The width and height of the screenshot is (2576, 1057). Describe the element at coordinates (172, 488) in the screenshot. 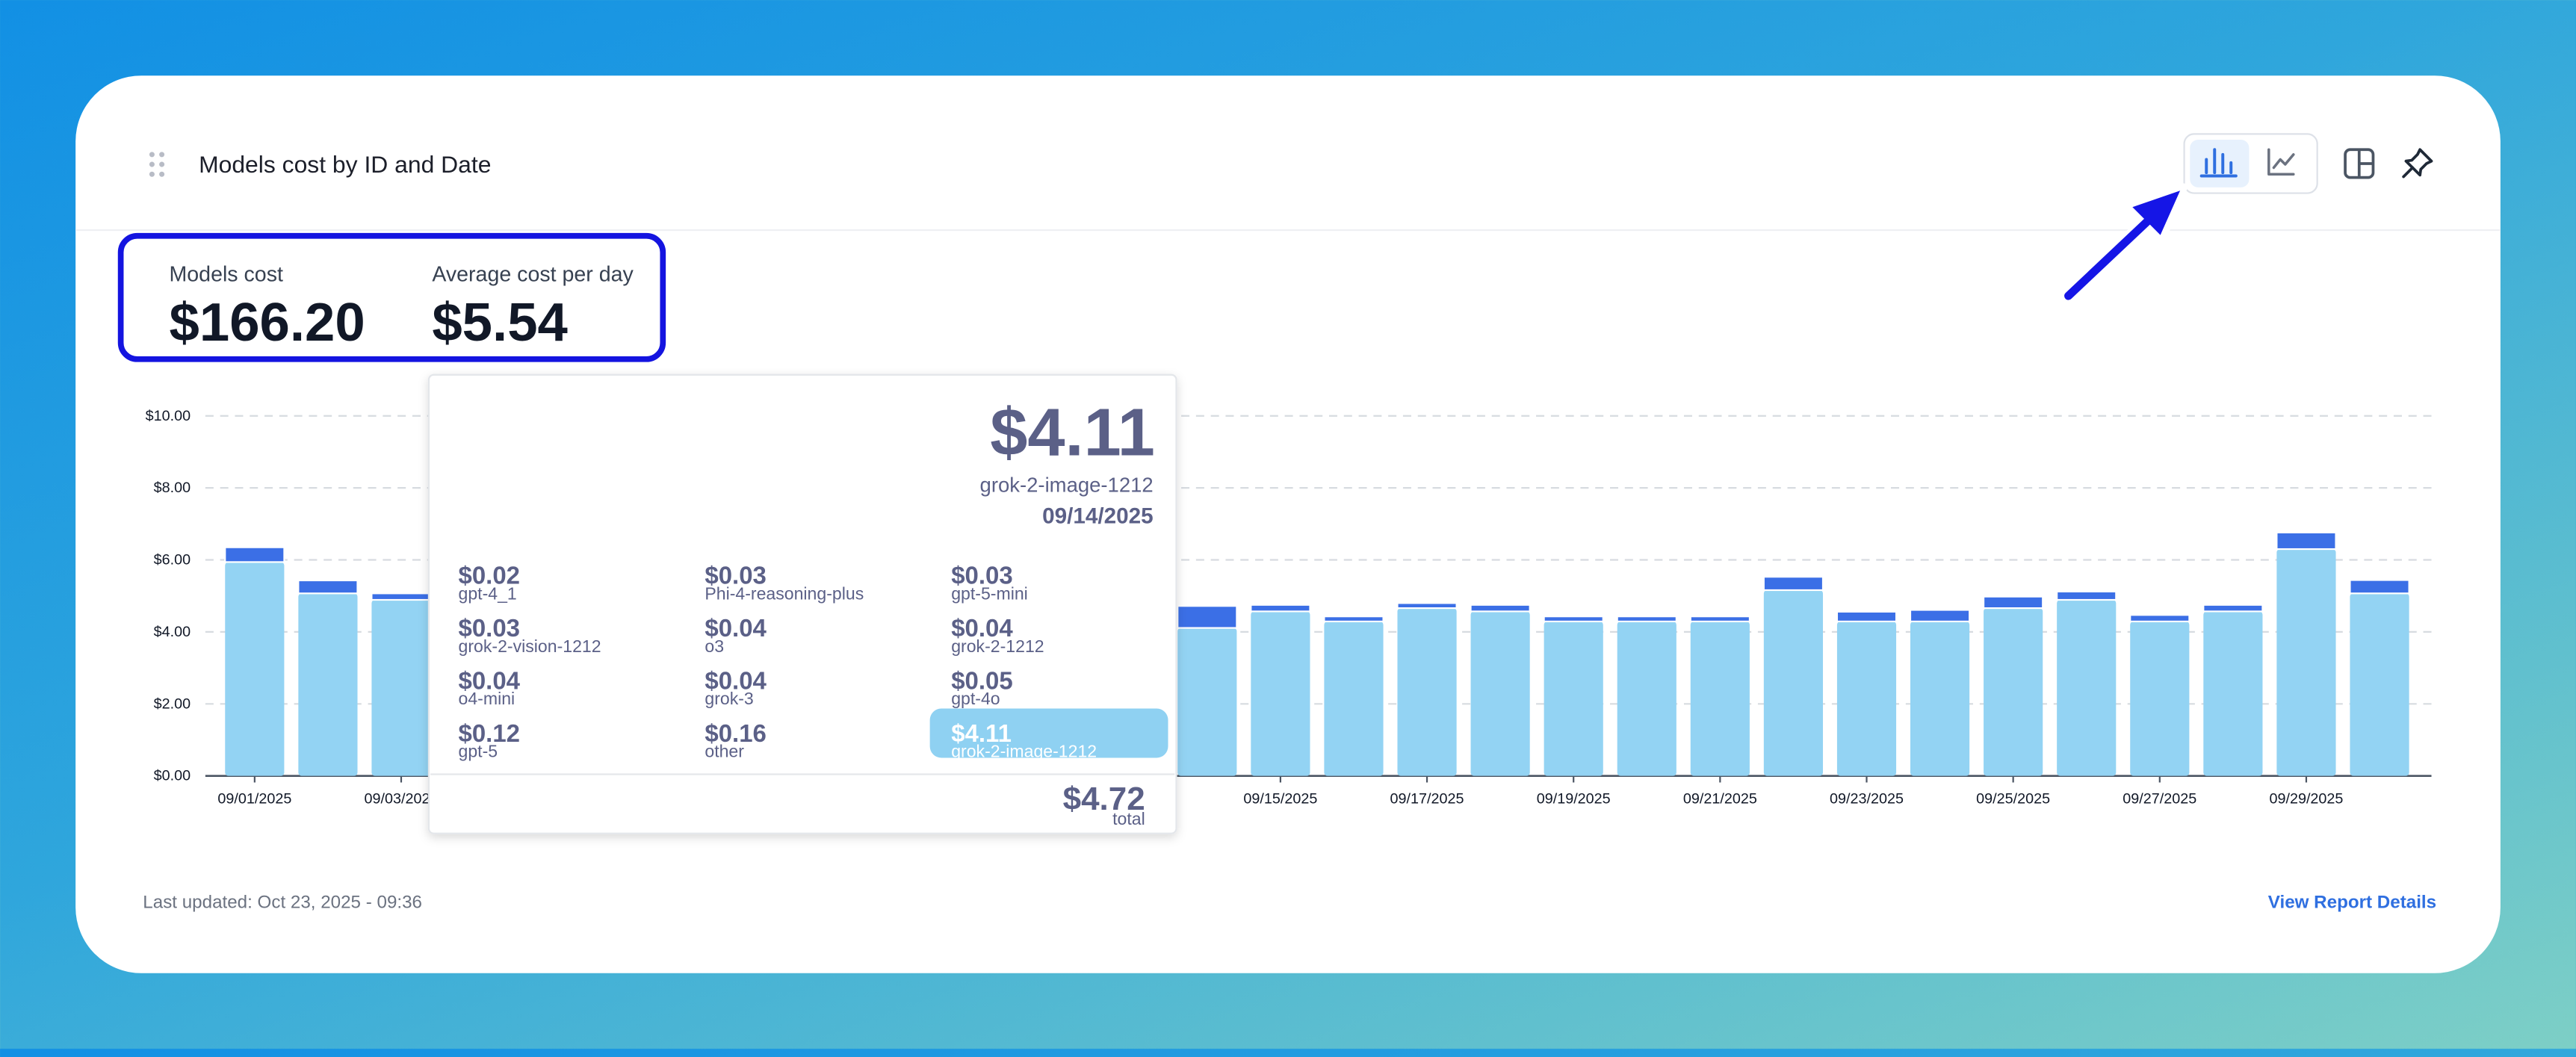

I see `y-tick-label: $8.00` at that location.